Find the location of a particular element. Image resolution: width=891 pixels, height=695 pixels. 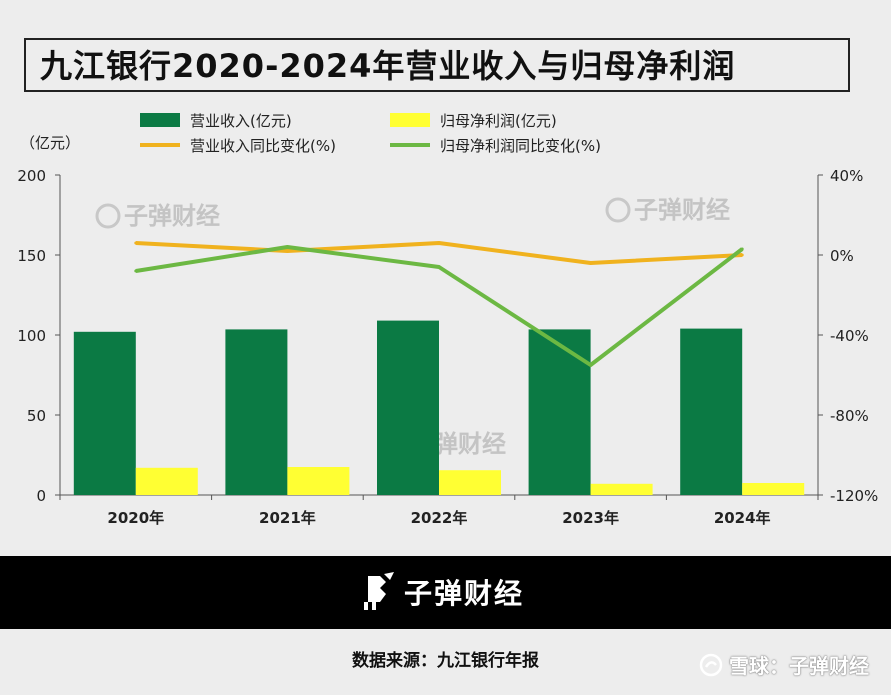

legend-label: 营业收入同比变化(%) is located at coordinates (263, 146).